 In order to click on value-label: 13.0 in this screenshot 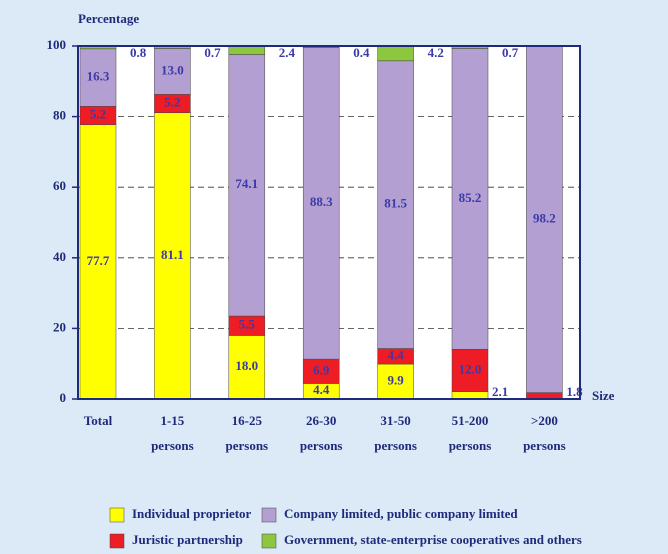, I will do `click(172, 69)`.